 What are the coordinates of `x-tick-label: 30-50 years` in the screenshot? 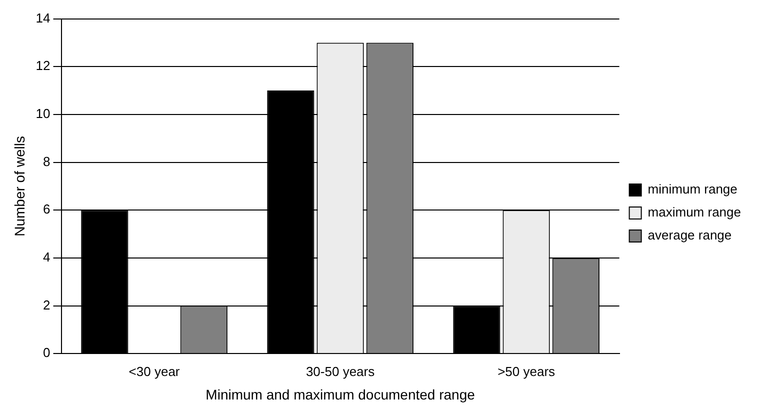 It's located at (341, 371).